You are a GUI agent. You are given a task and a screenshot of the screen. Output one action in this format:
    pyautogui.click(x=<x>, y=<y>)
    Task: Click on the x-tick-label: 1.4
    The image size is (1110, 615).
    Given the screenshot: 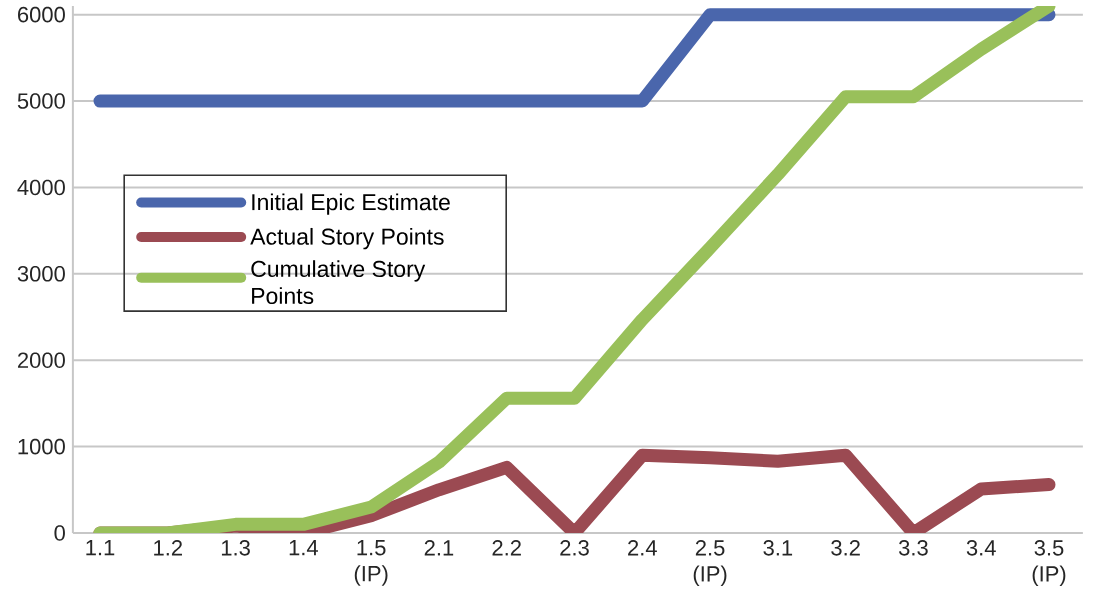 What is the action you would take?
    pyautogui.click(x=303, y=548)
    